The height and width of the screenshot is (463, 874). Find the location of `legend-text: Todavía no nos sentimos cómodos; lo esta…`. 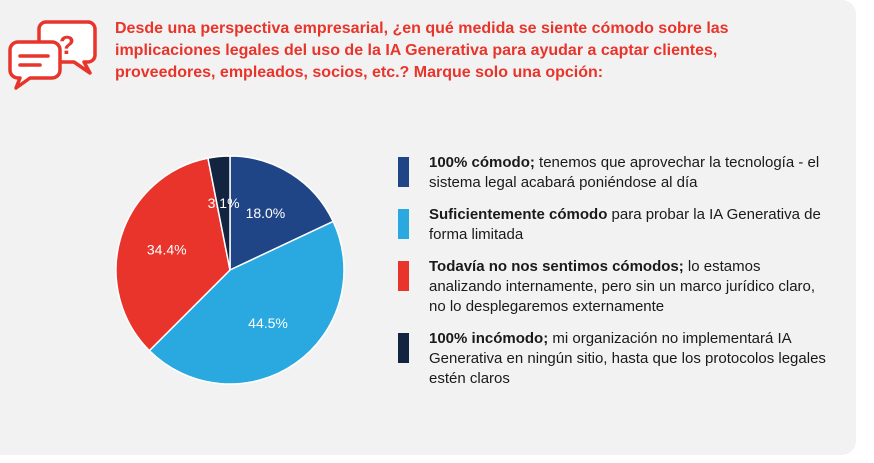

legend-text: Todavía no nos sentimos cómodos; lo esta… is located at coordinates (628, 287).